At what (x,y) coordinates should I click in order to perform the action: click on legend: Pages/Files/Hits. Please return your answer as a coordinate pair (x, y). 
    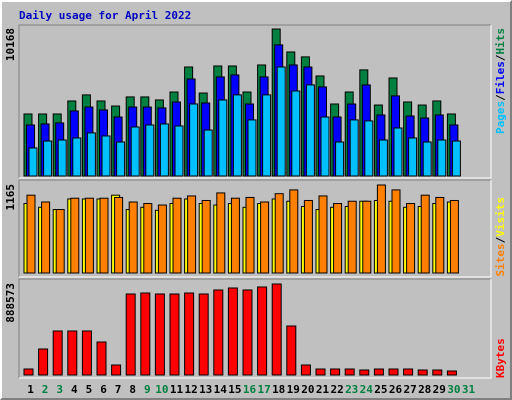
    Looking at the image, I should click on (500, 81).